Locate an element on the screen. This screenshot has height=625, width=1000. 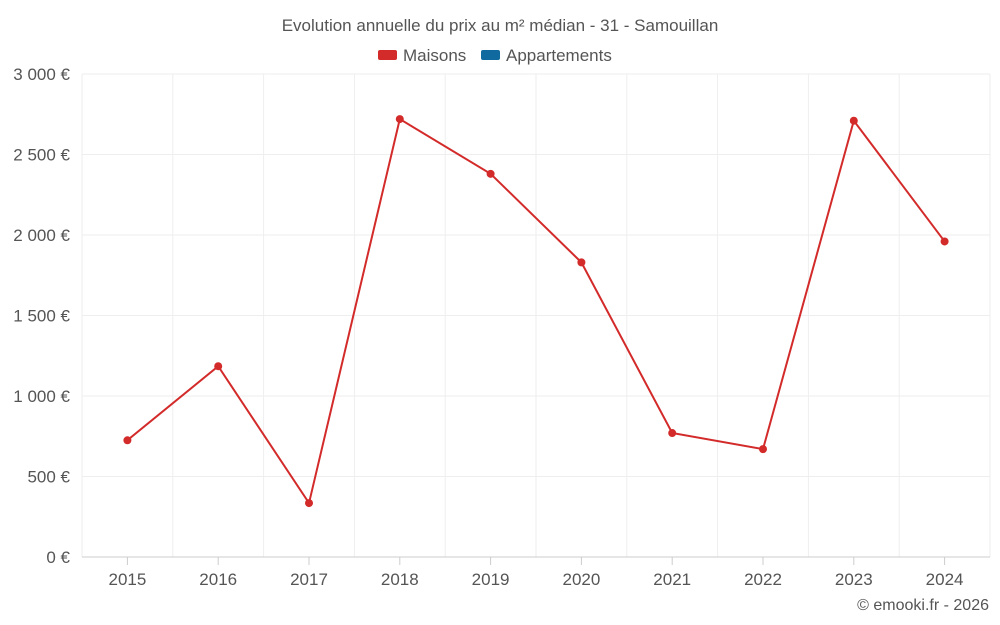
x-tick-label: 2019 is located at coordinates (491, 579).